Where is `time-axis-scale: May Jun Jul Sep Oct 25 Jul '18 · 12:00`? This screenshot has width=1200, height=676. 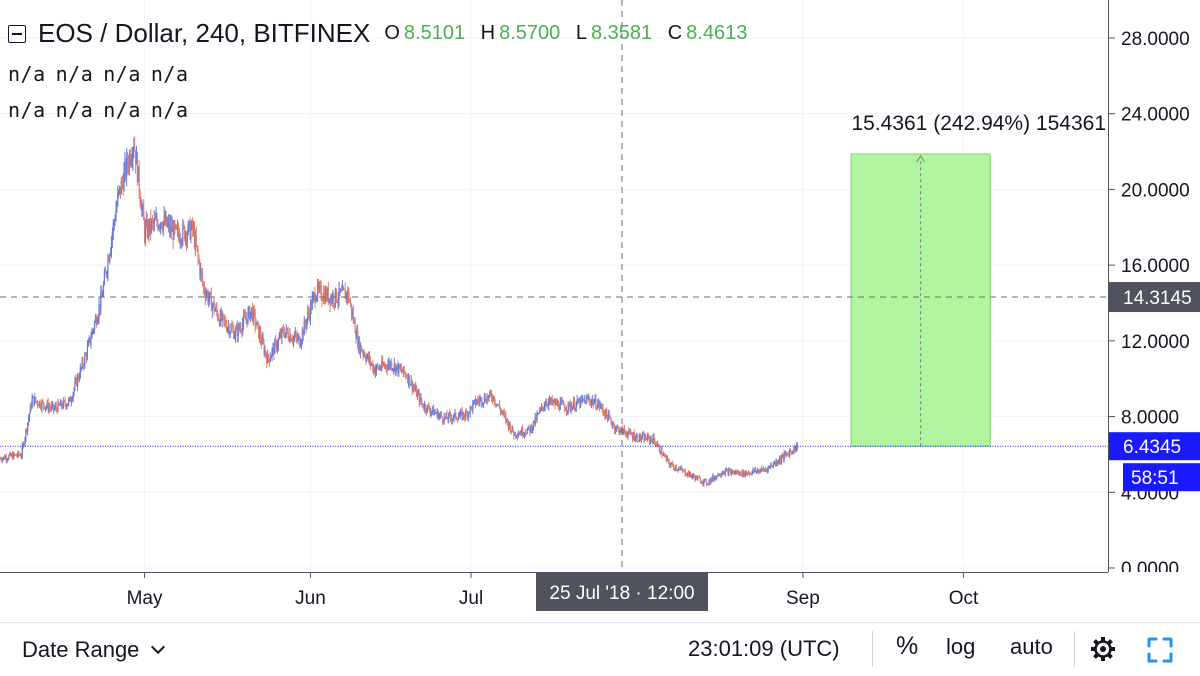
time-axis-scale: May Jun Jul Sep Oct 25 Jul '18 · 12:00 is located at coordinates (554, 598).